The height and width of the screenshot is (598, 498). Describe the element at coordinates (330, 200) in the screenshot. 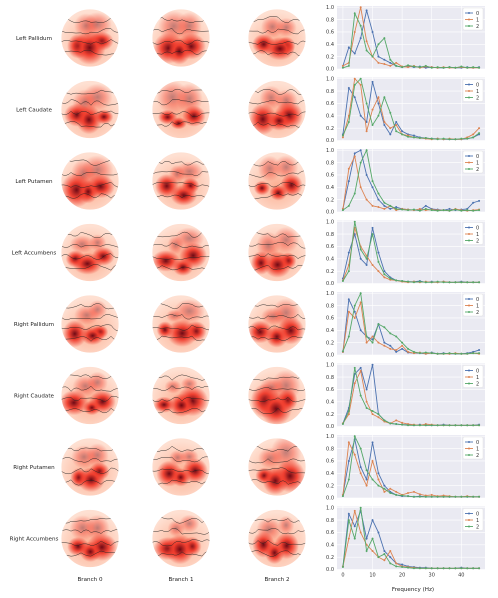

I see `y-tick-label: 0.2` at that location.